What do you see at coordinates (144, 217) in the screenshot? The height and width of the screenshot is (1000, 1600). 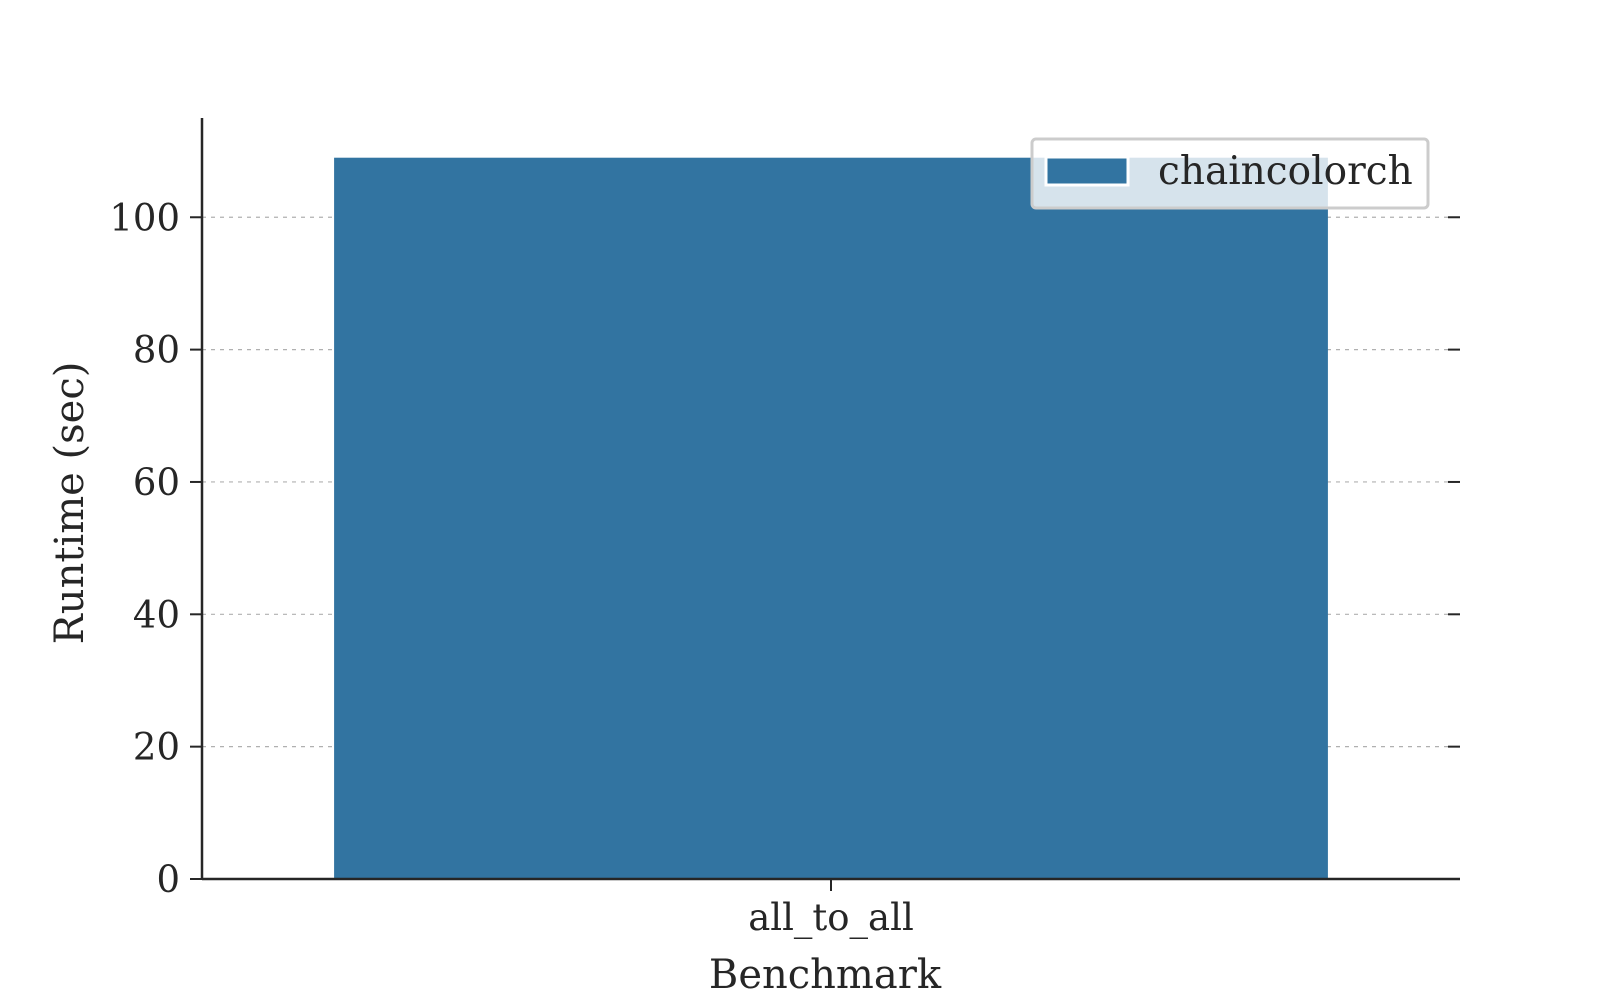 I see `y-tick-label: 100` at bounding box center [144, 217].